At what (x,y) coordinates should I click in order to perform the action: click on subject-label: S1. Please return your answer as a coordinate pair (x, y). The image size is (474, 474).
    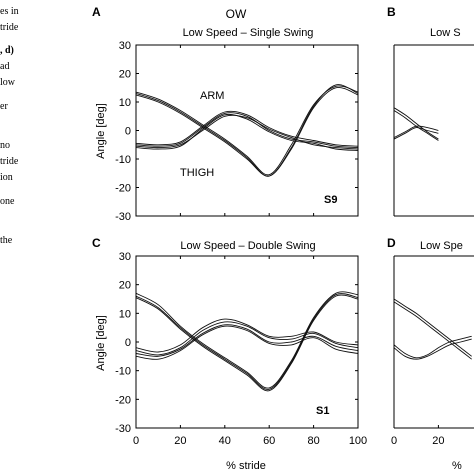
    Looking at the image, I should click on (322, 411).